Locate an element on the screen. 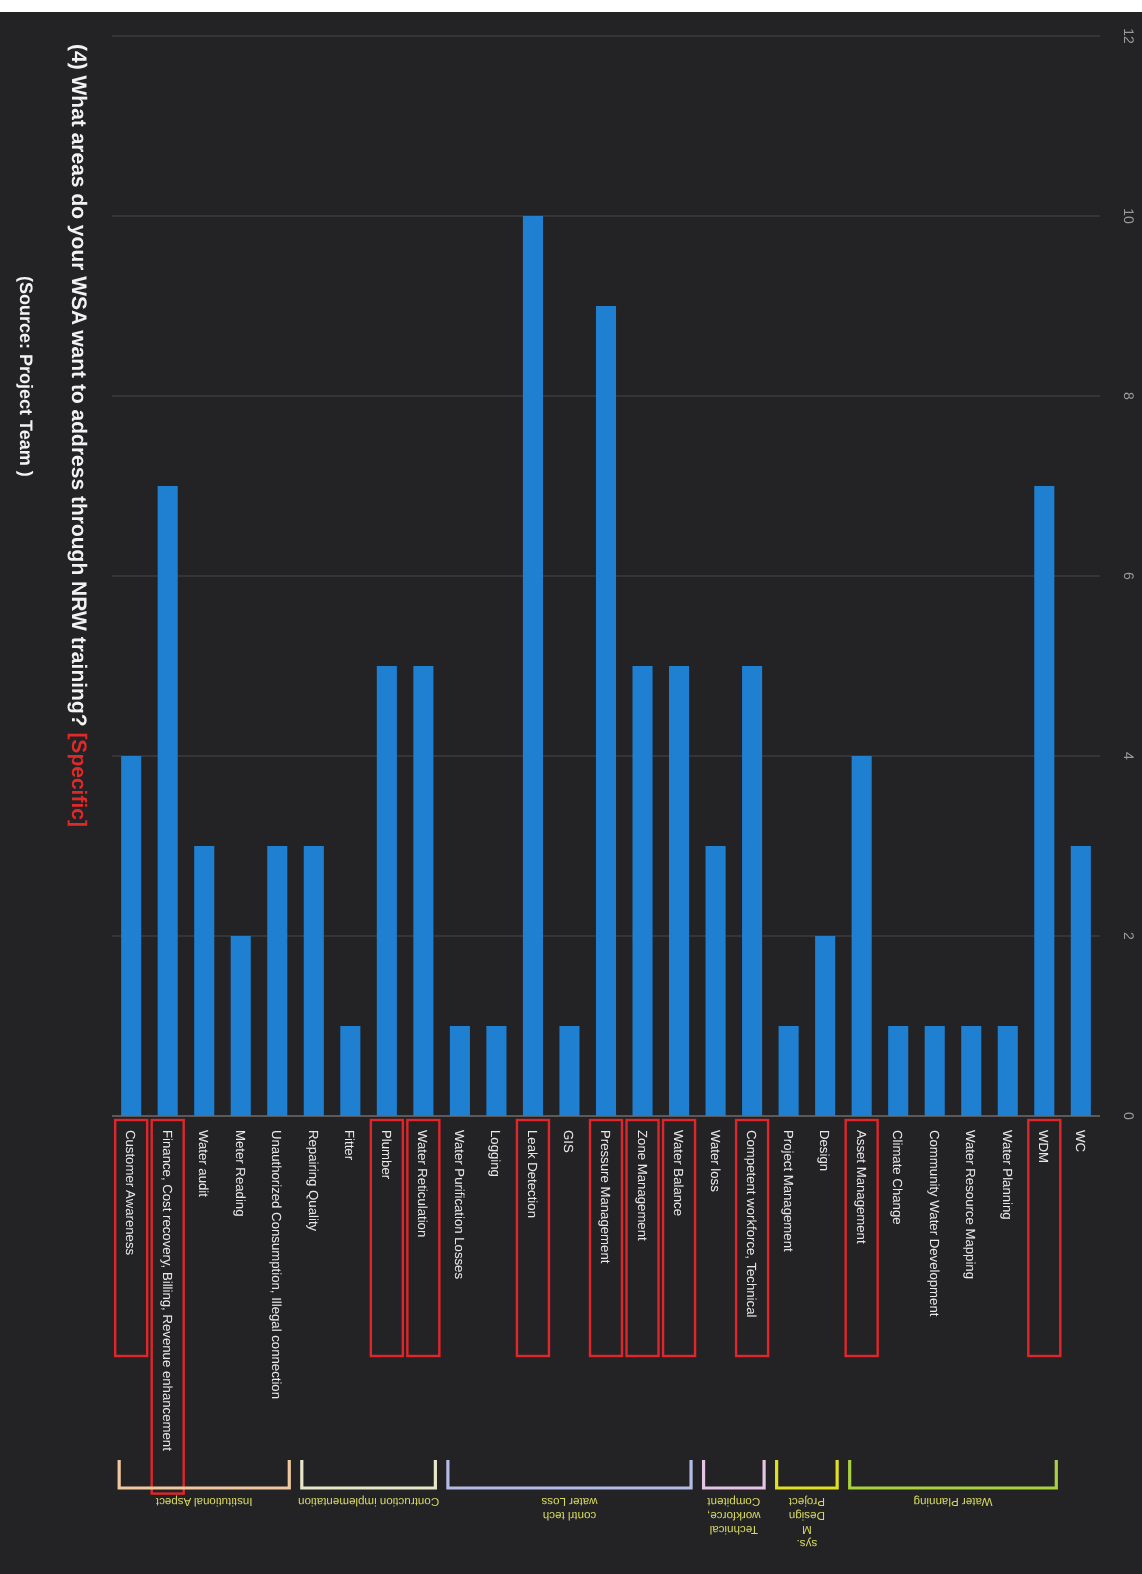 The height and width of the screenshot is (1574, 1142). text: (Source: Project Team ) is located at coordinates (26, 376).